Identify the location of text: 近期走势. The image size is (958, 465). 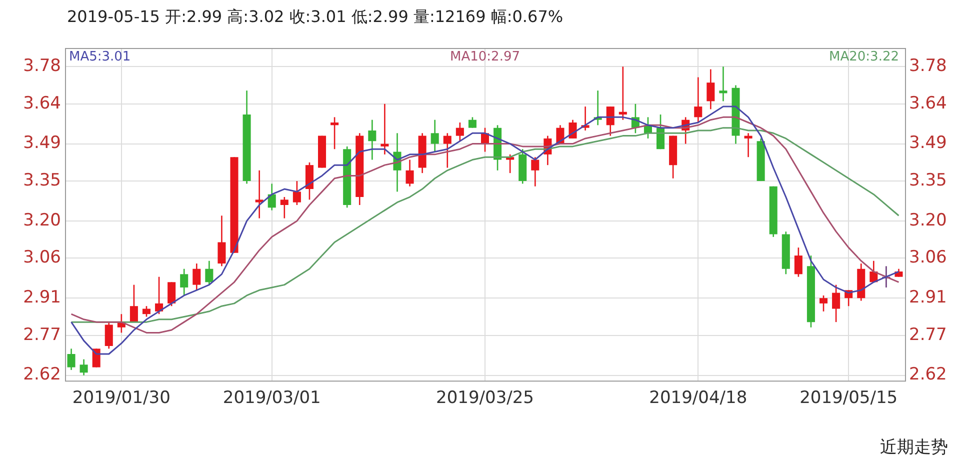
(914, 447).